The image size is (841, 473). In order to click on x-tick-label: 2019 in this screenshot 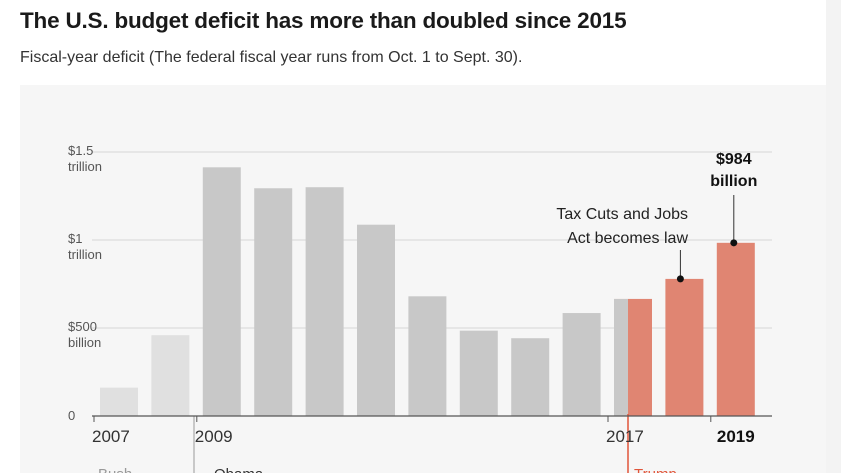, I will do `click(736, 436)`.